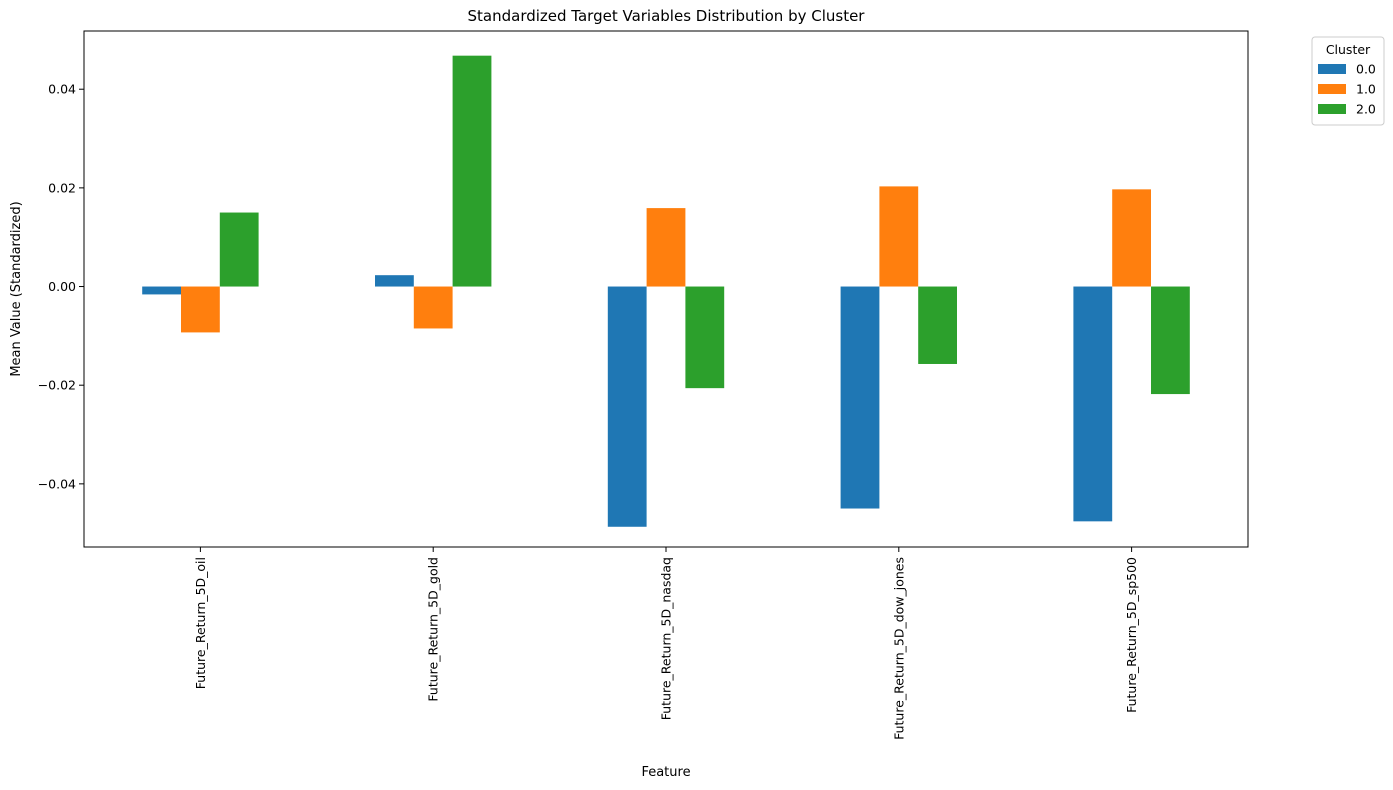  Describe the element at coordinates (1131, 635) in the screenshot. I see `x-tick-label: Future_Return_5D_sp500` at that location.